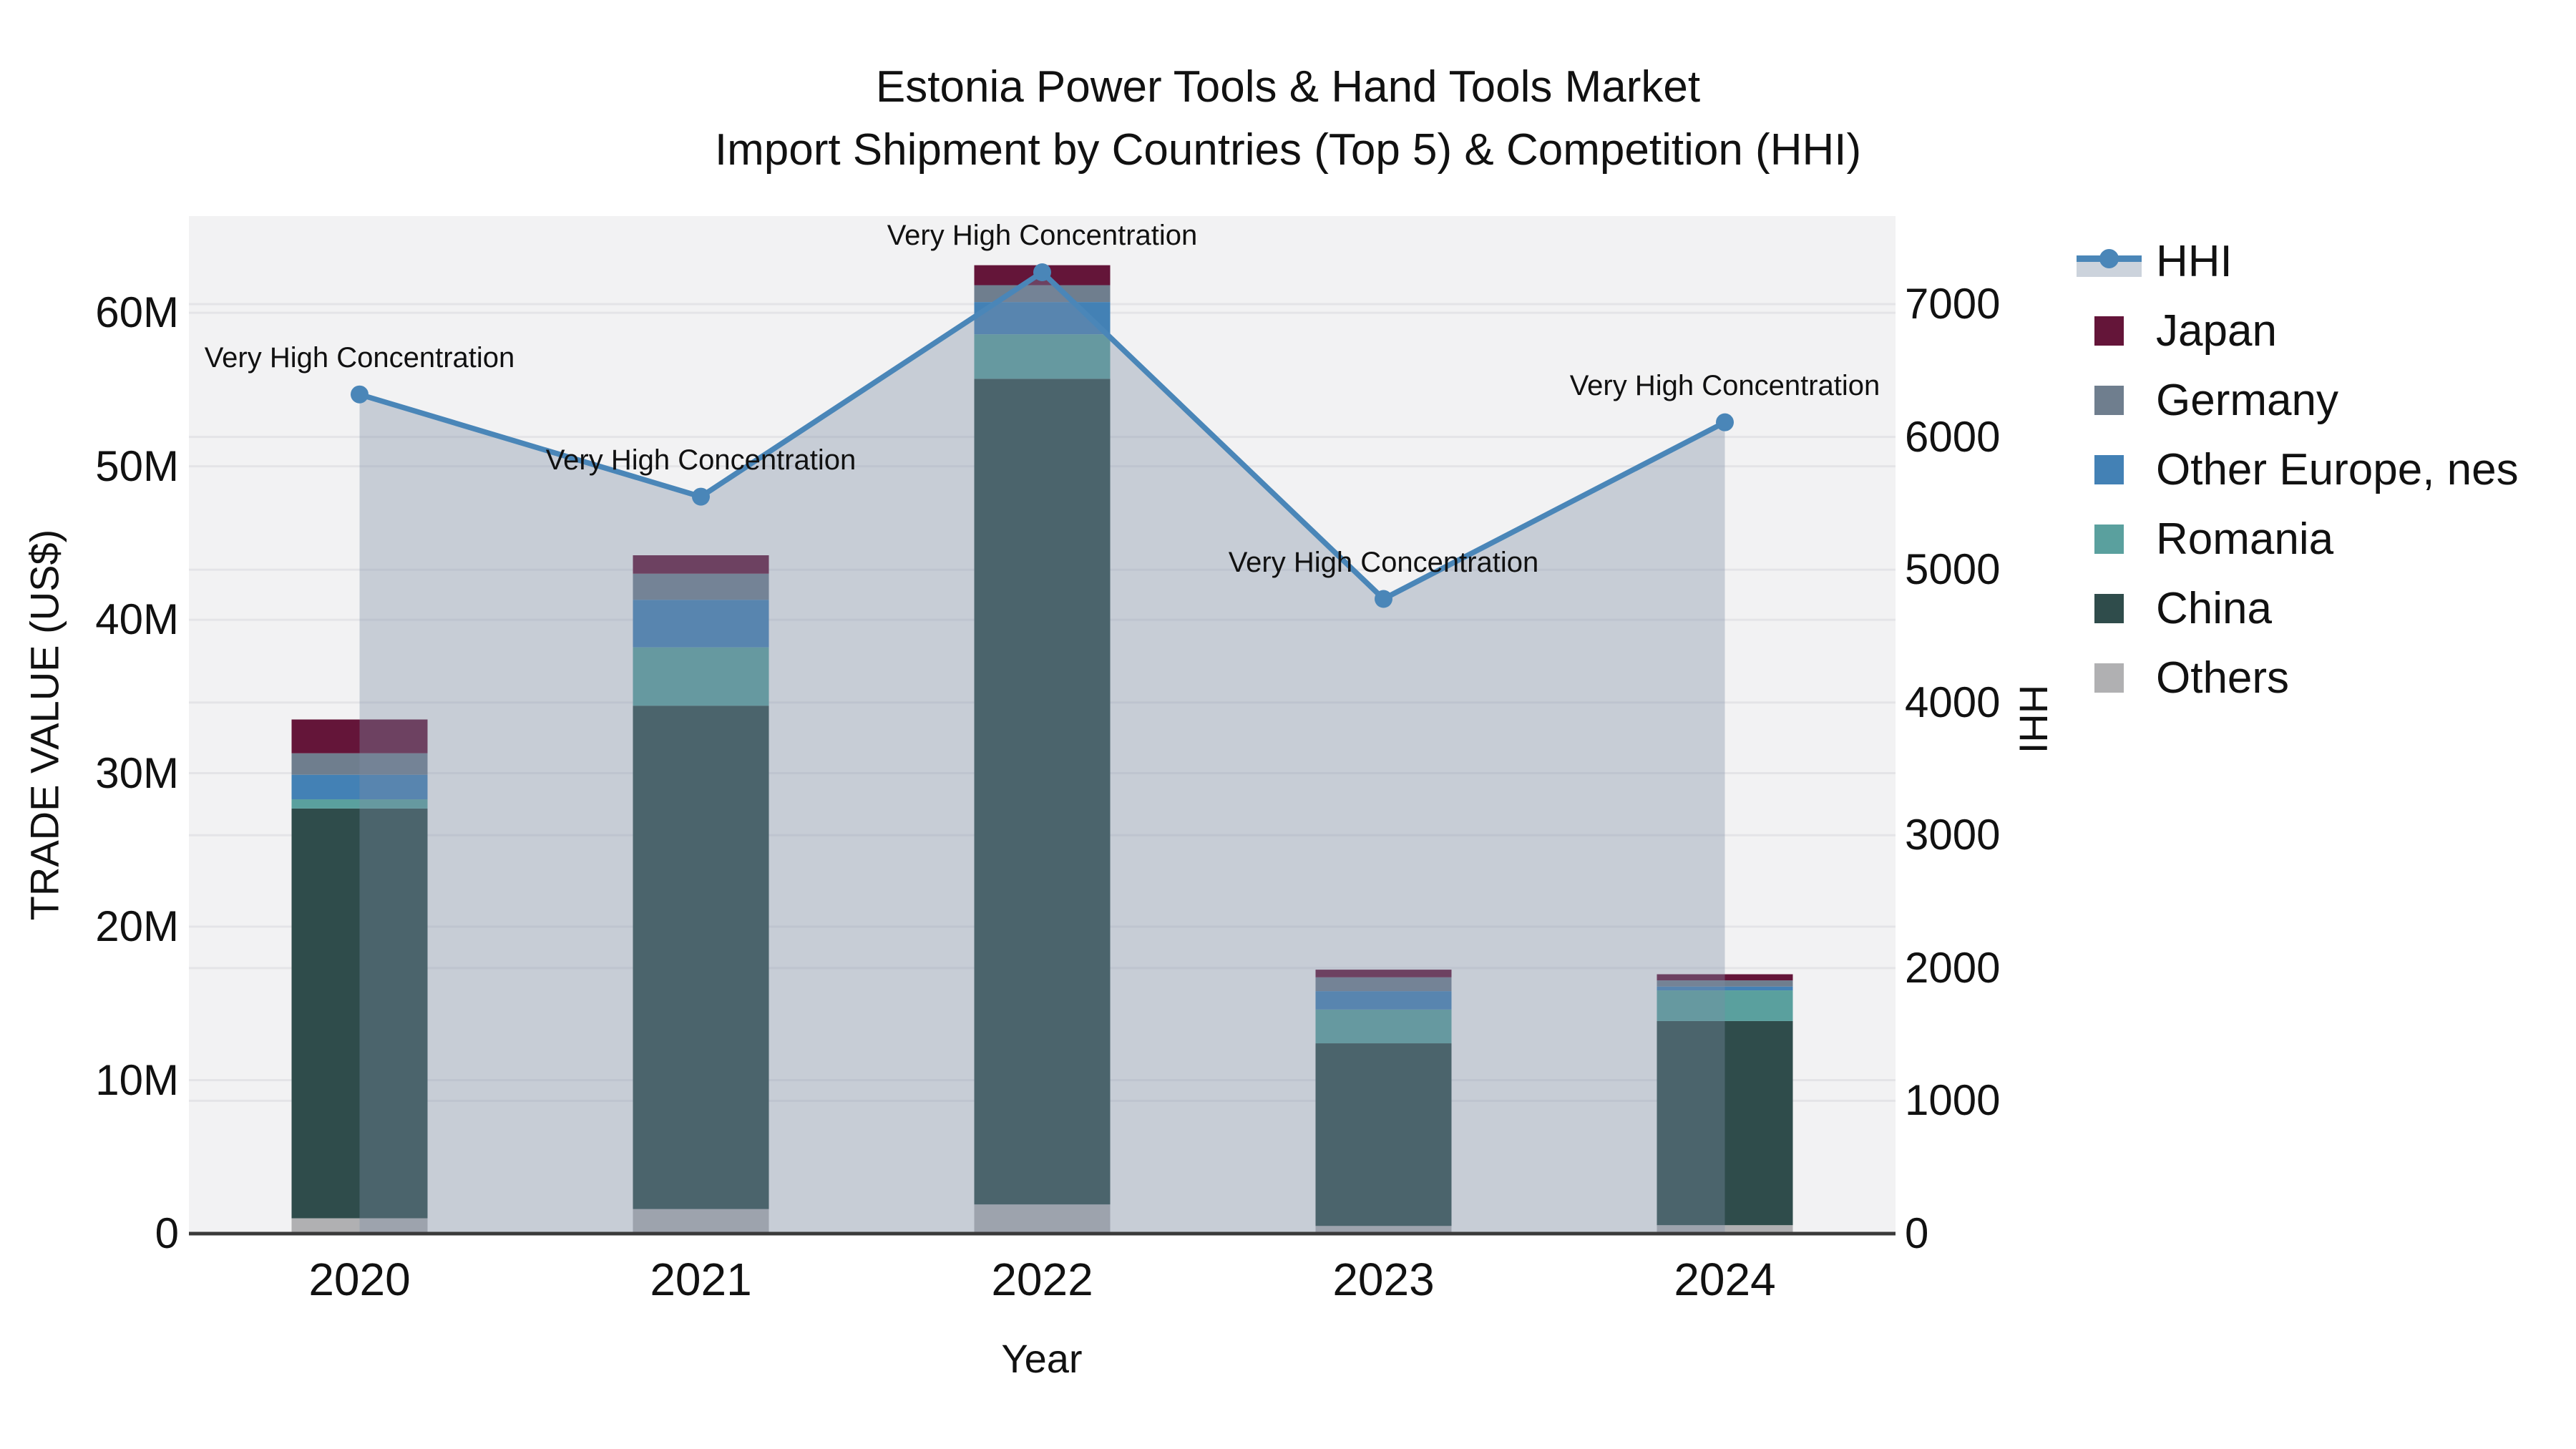  Describe the element at coordinates (1725, 1229) in the screenshot. I see `bar-segment-others-2024` at that location.